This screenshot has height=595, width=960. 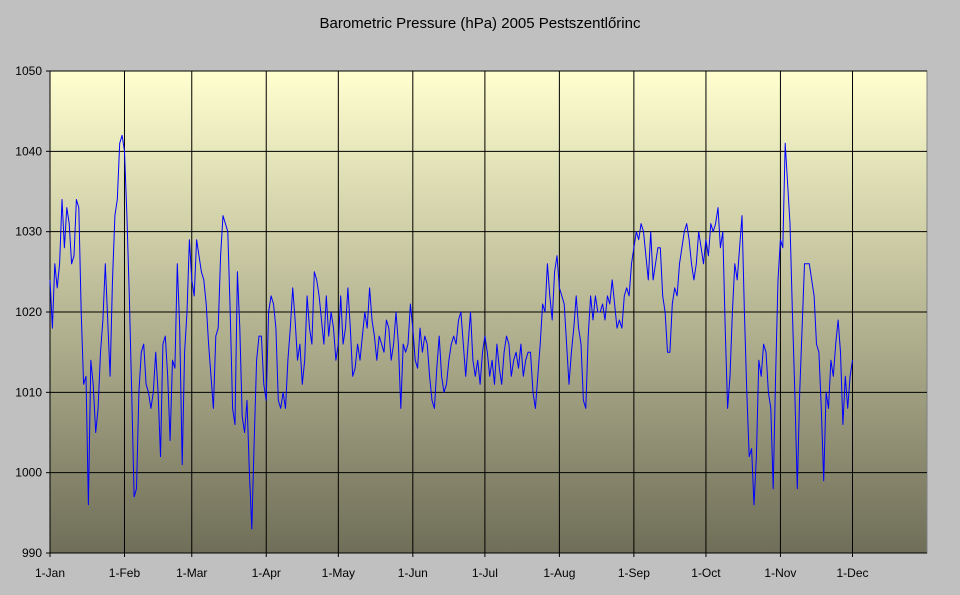 I want to click on y-tick-label: 1020, so click(x=28, y=312).